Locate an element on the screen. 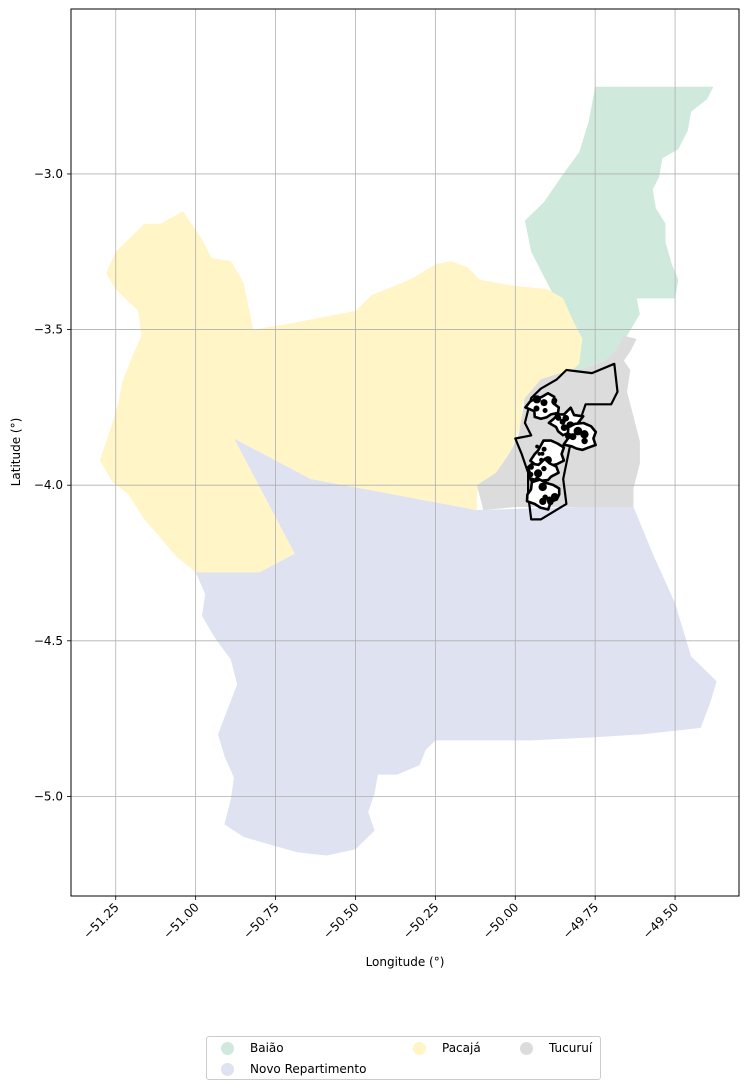  y-axis-label: Latitude (°) is located at coordinates (16, 452).